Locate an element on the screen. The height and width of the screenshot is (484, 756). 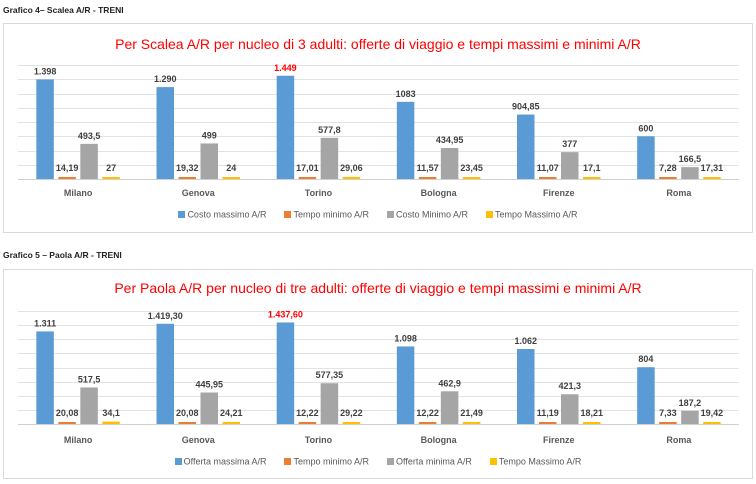
data-label: 187,2 is located at coordinates (690, 403).